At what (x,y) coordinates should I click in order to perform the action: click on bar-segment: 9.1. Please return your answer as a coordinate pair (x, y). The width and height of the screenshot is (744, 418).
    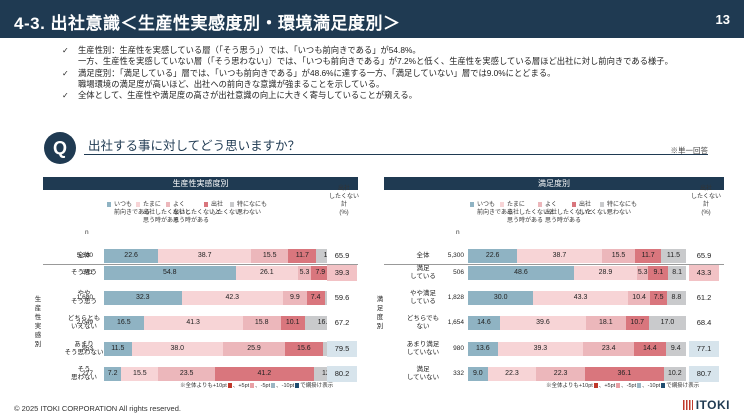
    Looking at the image, I should click on (658, 273).